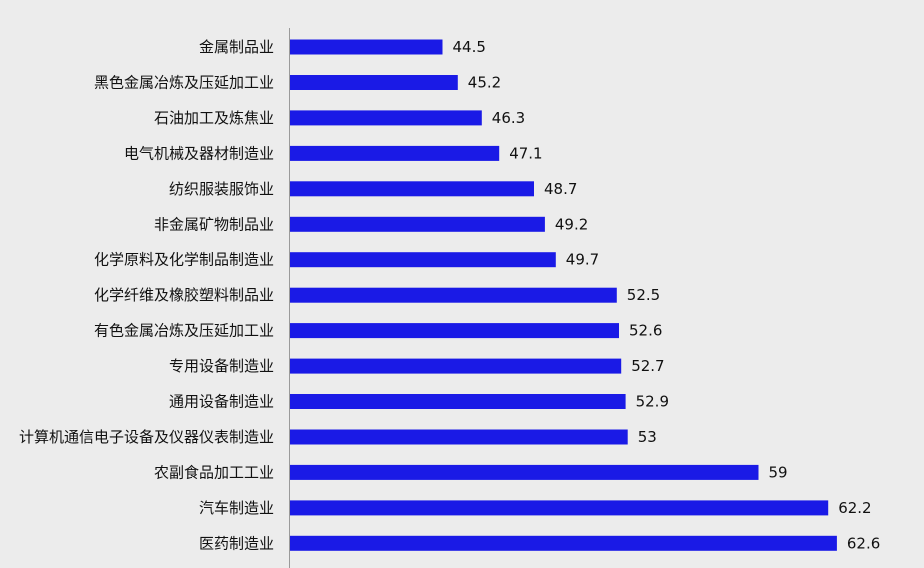  Describe the element at coordinates (199, 153) in the screenshot. I see `category-label: 电气机械及器材制造业` at that location.